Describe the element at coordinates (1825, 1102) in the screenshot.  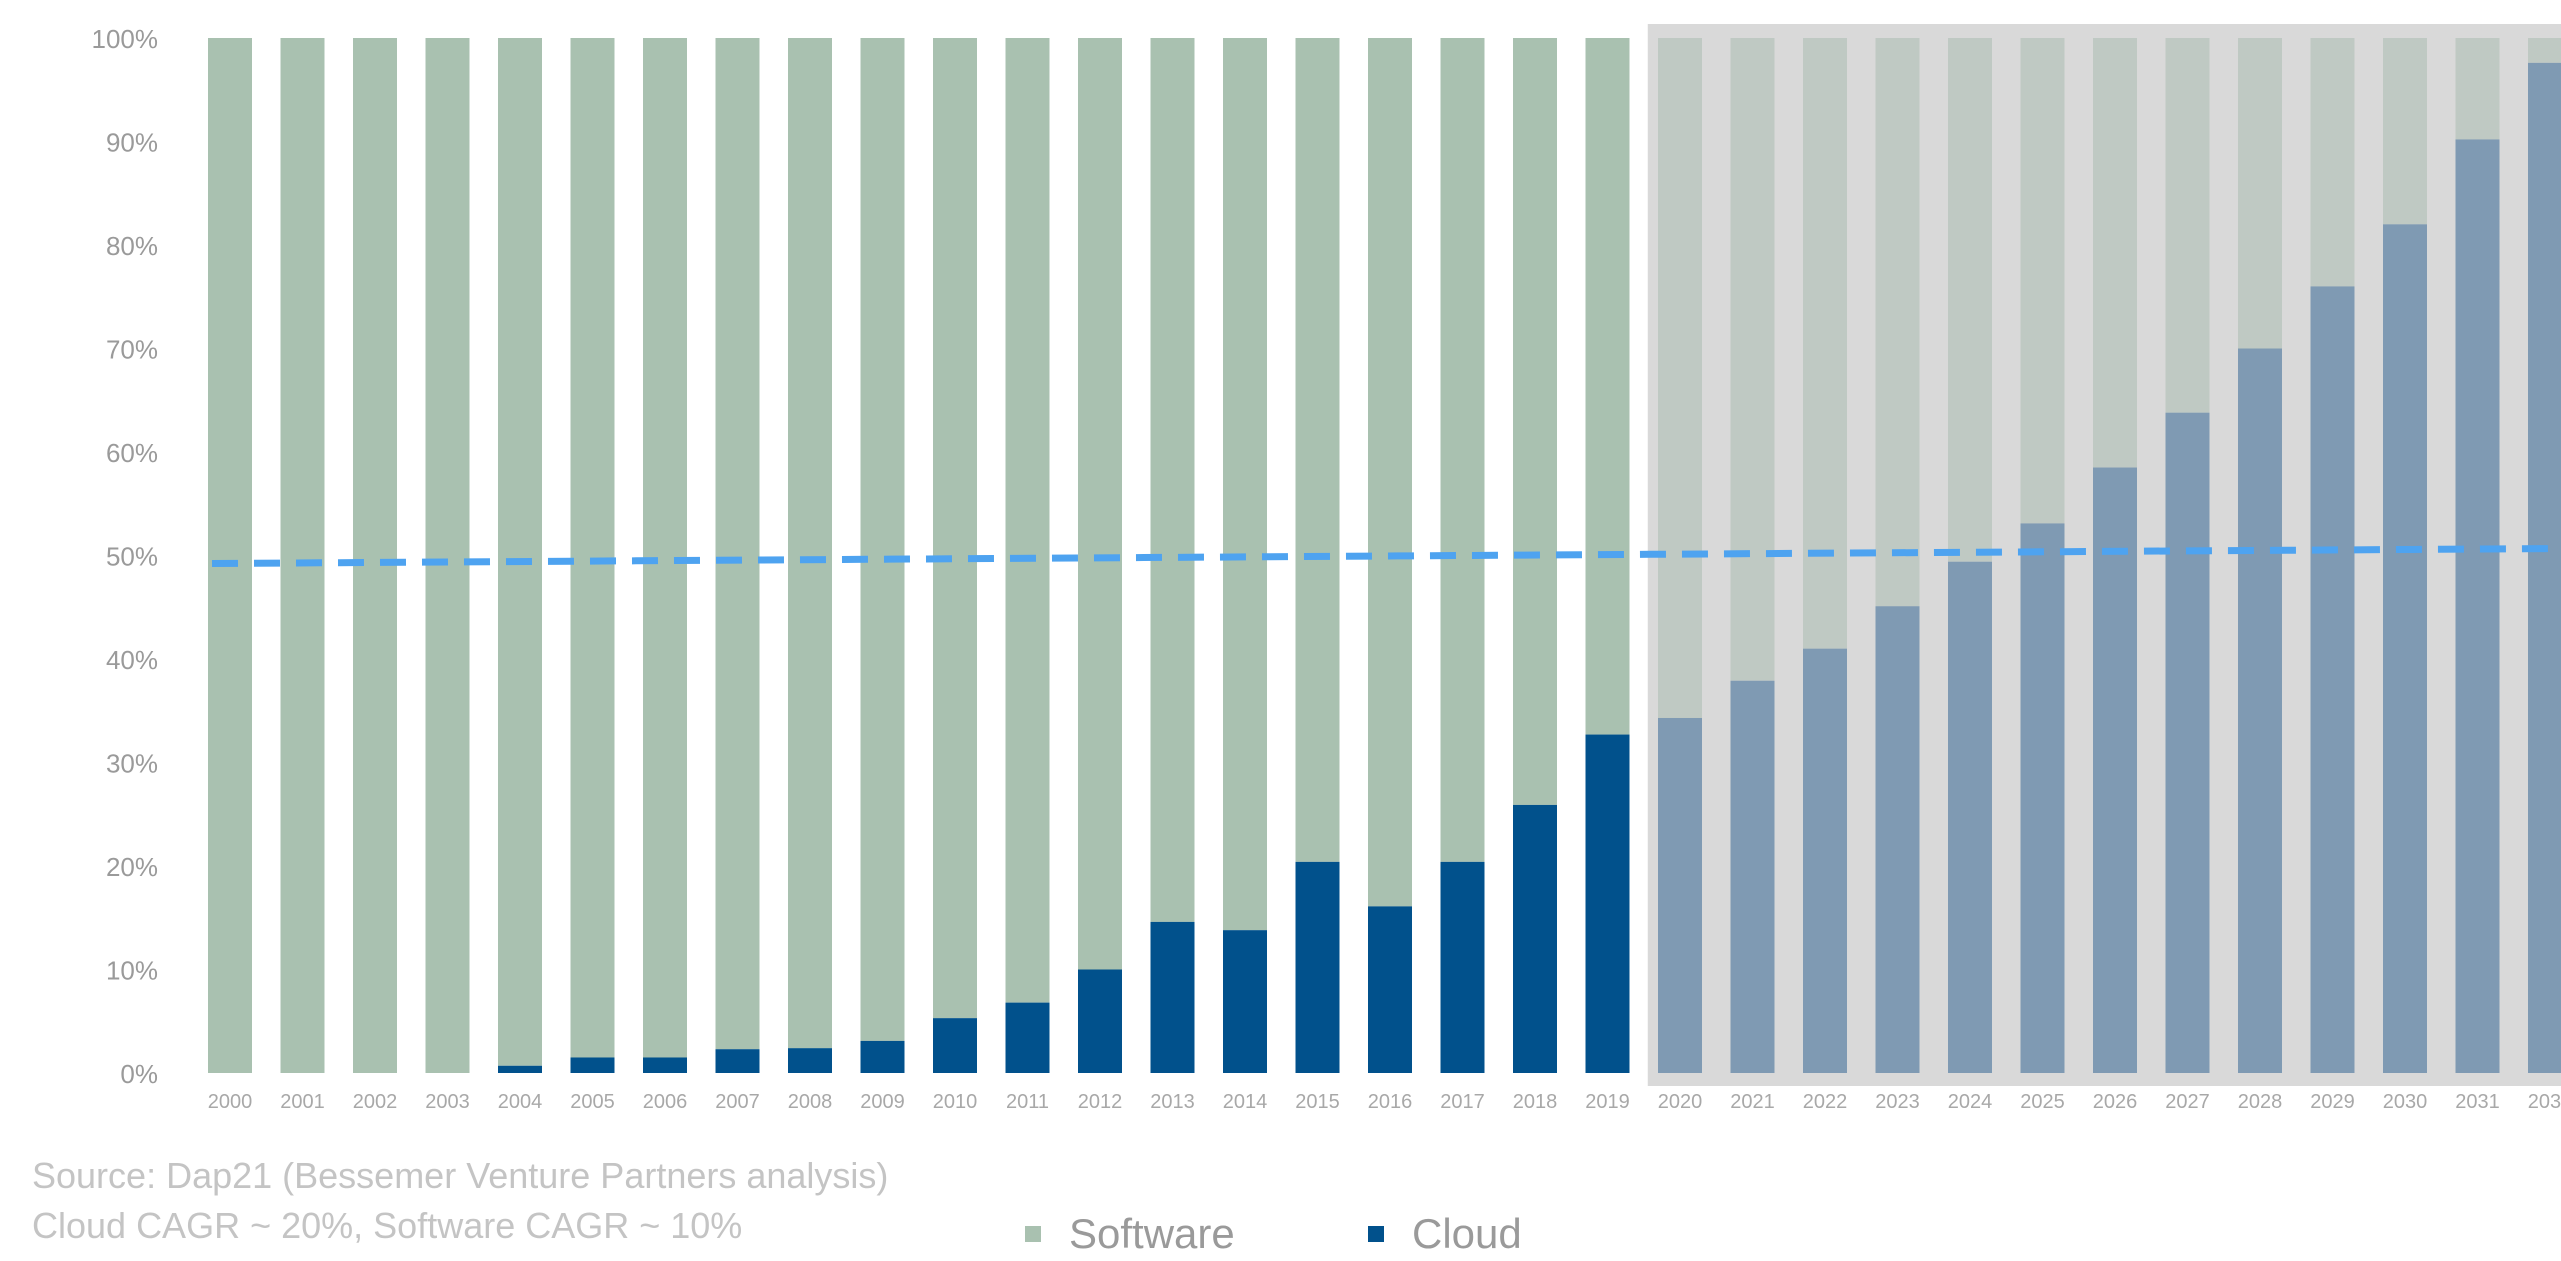
I see `x-tick-label: 2022` at that location.